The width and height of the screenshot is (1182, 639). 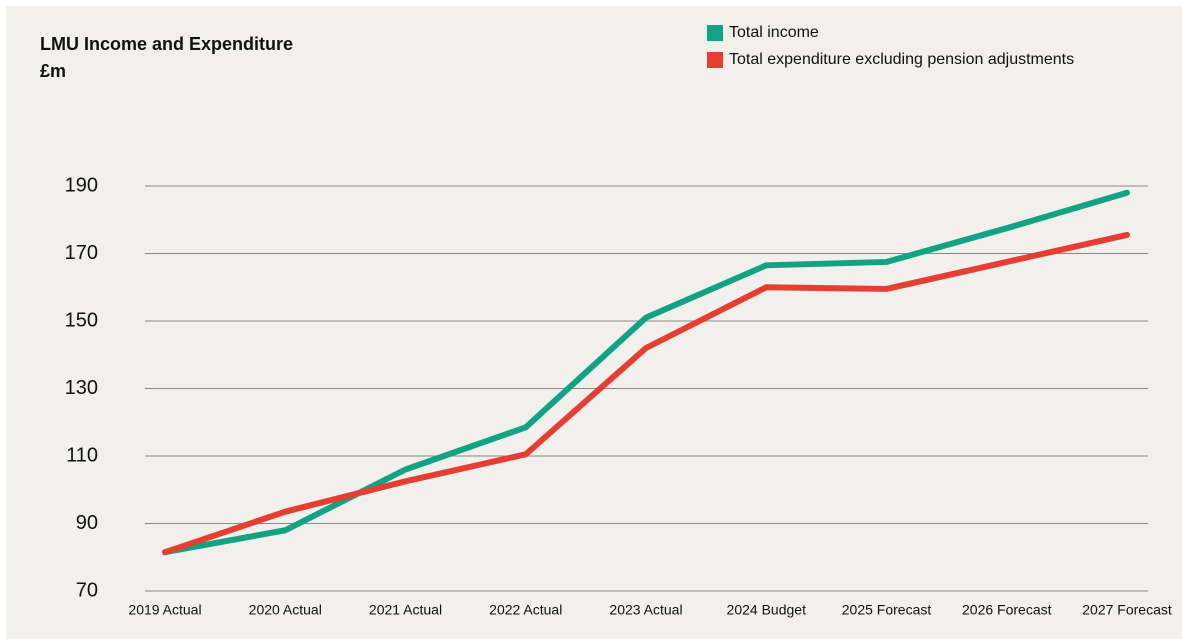 What do you see at coordinates (81, 185) in the screenshot?
I see `y-tick-label: 190` at bounding box center [81, 185].